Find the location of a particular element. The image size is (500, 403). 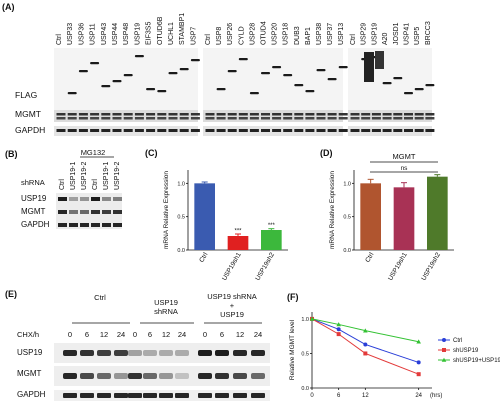

panel-f-legend-marker is located at coordinates (444, 359).